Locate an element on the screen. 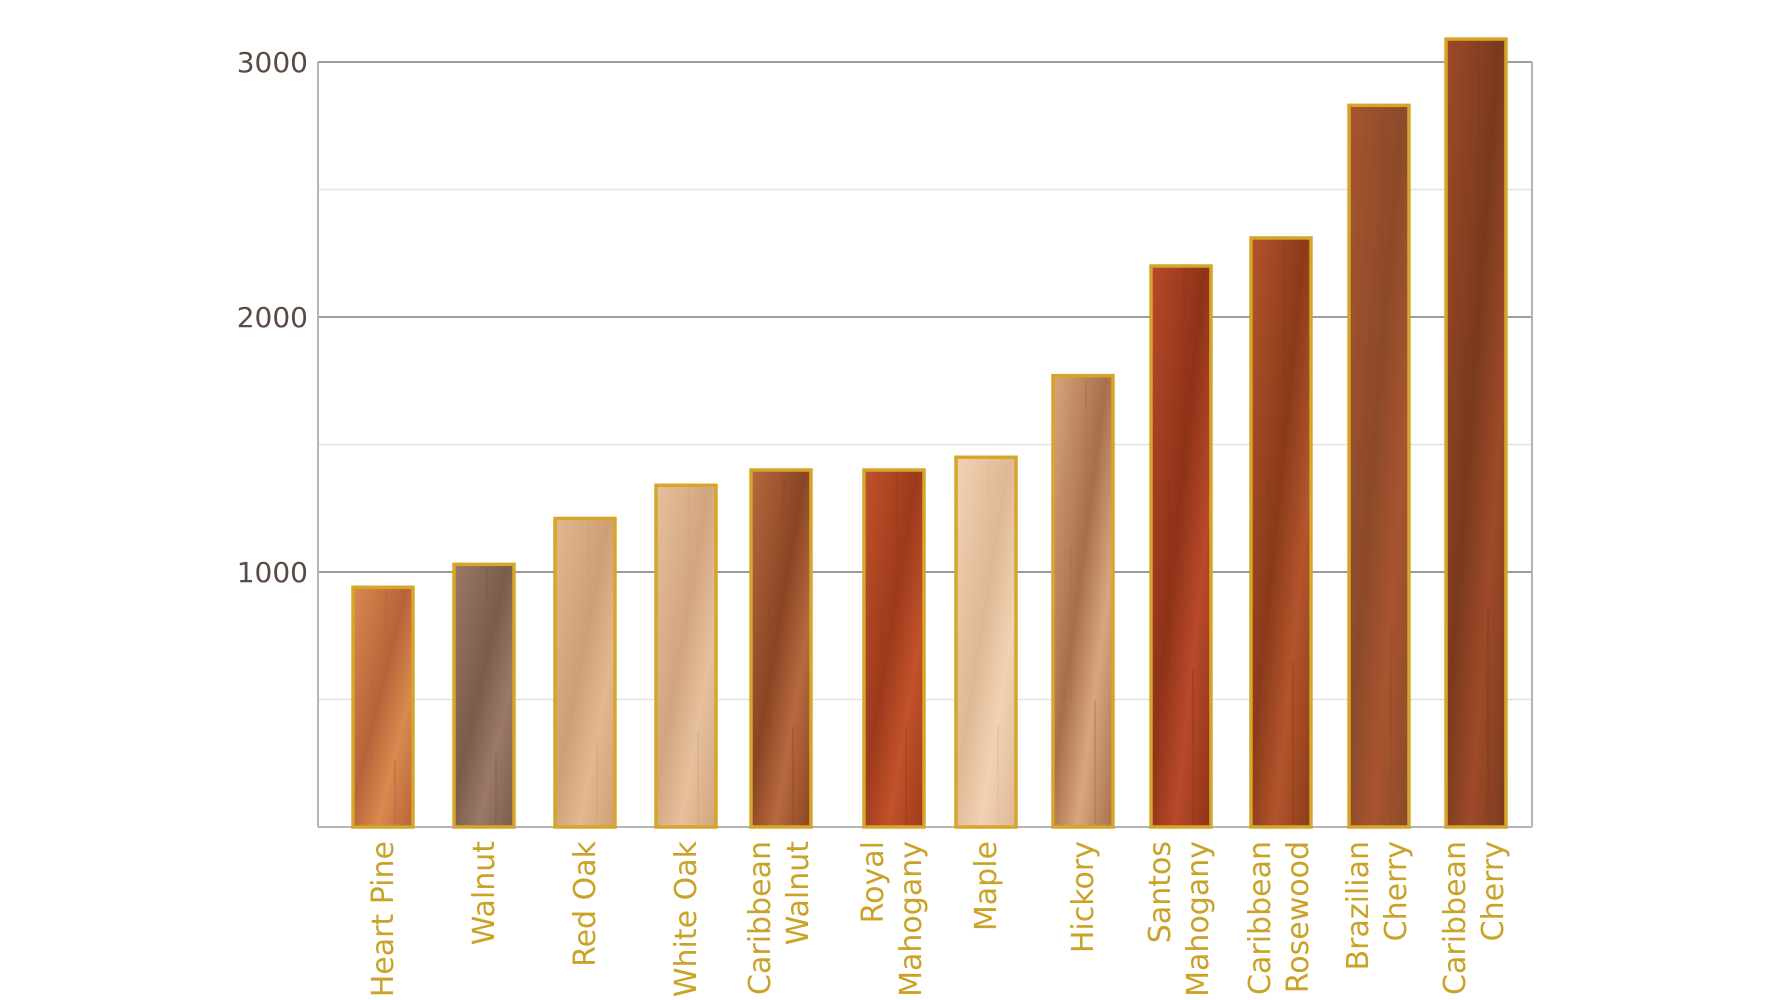 The image size is (1779, 1000). x-category-label-line: Red Oak is located at coordinates (585, 903).